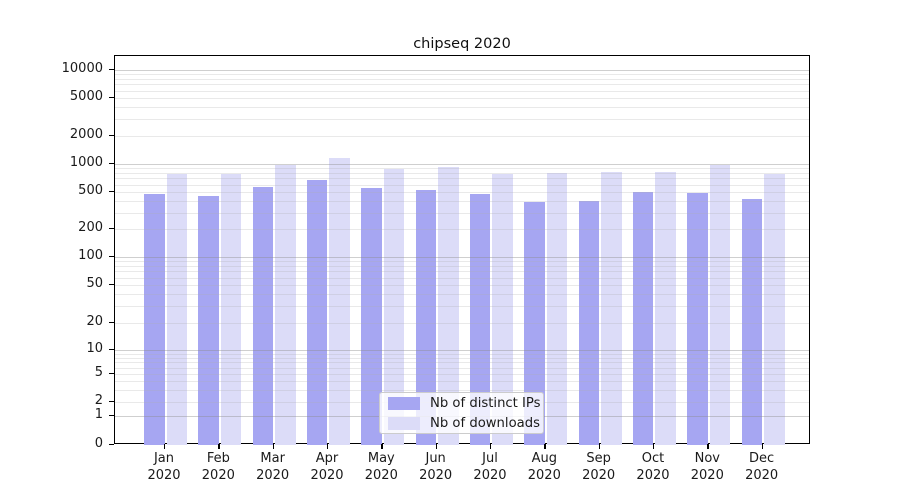 Image resolution: width=900 pixels, height=500 pixels. I want to click on bar-feb-2020-downloads, so click(231, 309).